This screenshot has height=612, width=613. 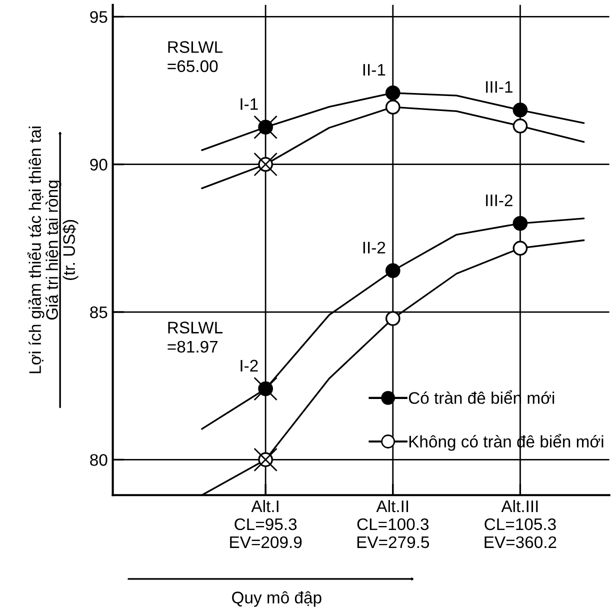 I want to click on annotation: I-2, so click(x=249, y=366).